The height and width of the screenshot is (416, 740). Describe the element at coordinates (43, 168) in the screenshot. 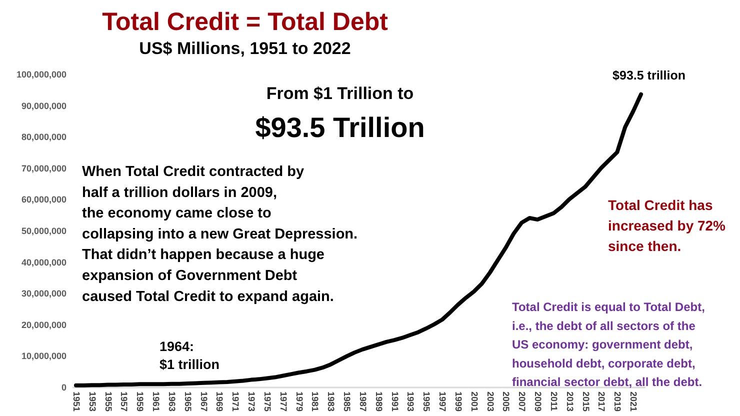

I see `y-tick-label: 70,000,000` at that location.